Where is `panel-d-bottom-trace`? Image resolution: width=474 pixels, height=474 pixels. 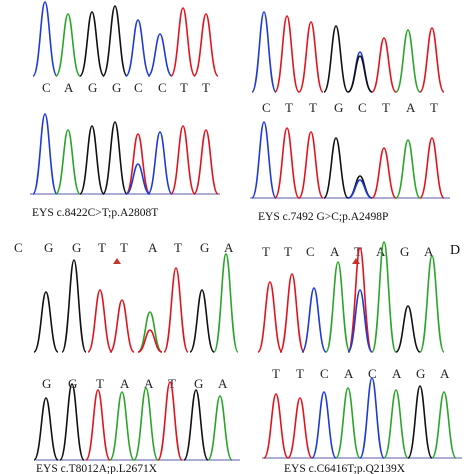
panel-d-bottom-trace is located at coordinates (362, 418).